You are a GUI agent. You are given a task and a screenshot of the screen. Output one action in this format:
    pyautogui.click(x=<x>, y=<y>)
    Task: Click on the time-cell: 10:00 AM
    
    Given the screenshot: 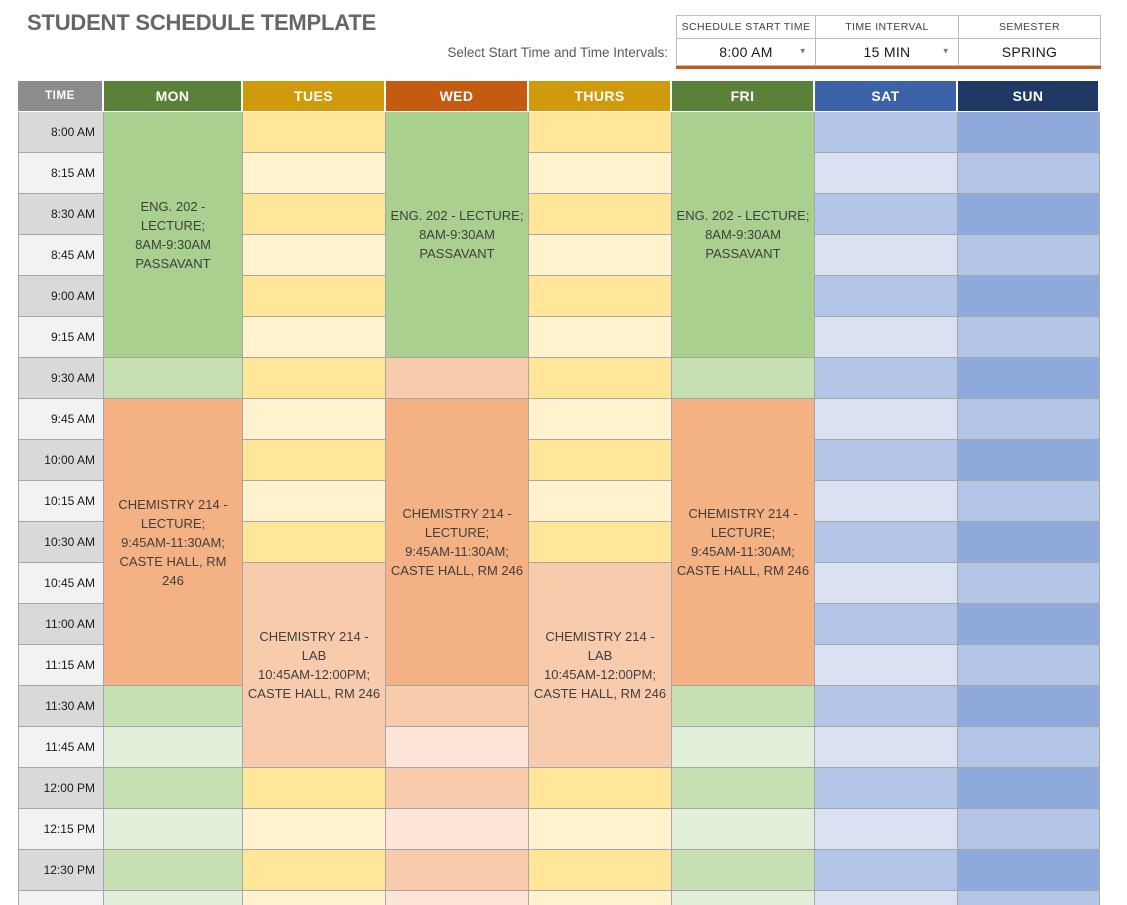 What is the action you would take?
    pyautogui.click(x=61, y=460)
    